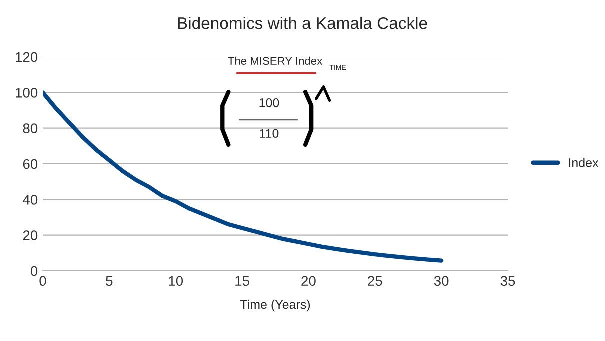 This screenshot has height=341, width=605. I want to click on legend-label: Index, so click(584, 163).